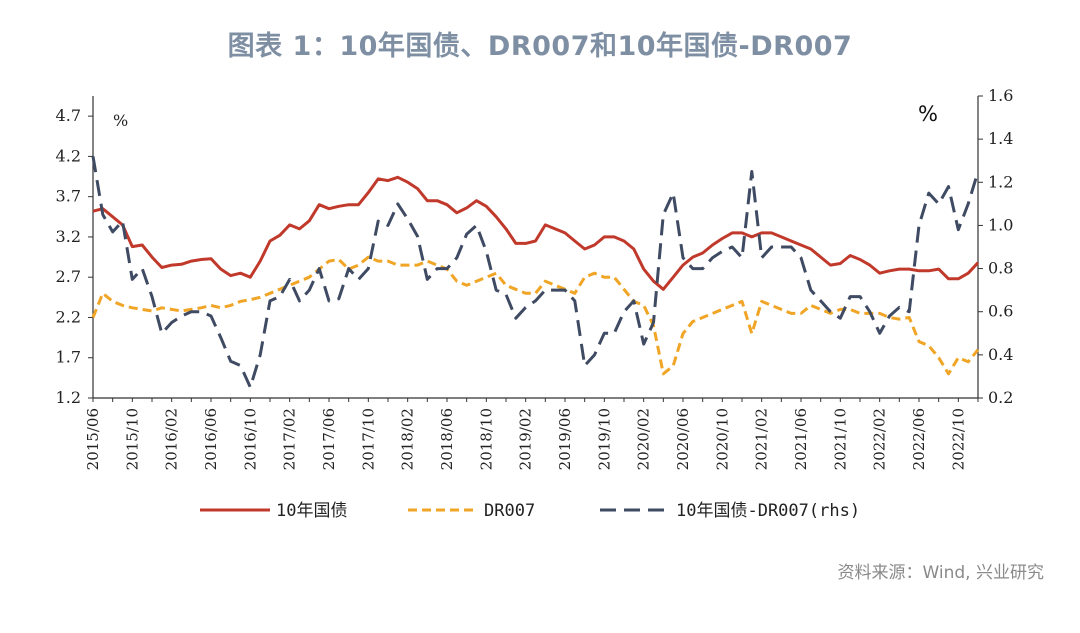 The height and width of the screenshot is (633, 1080). Describe the element at coordinates (132, 439) in the screenshot. I see `x-tick-label: 2015/10` at that location.